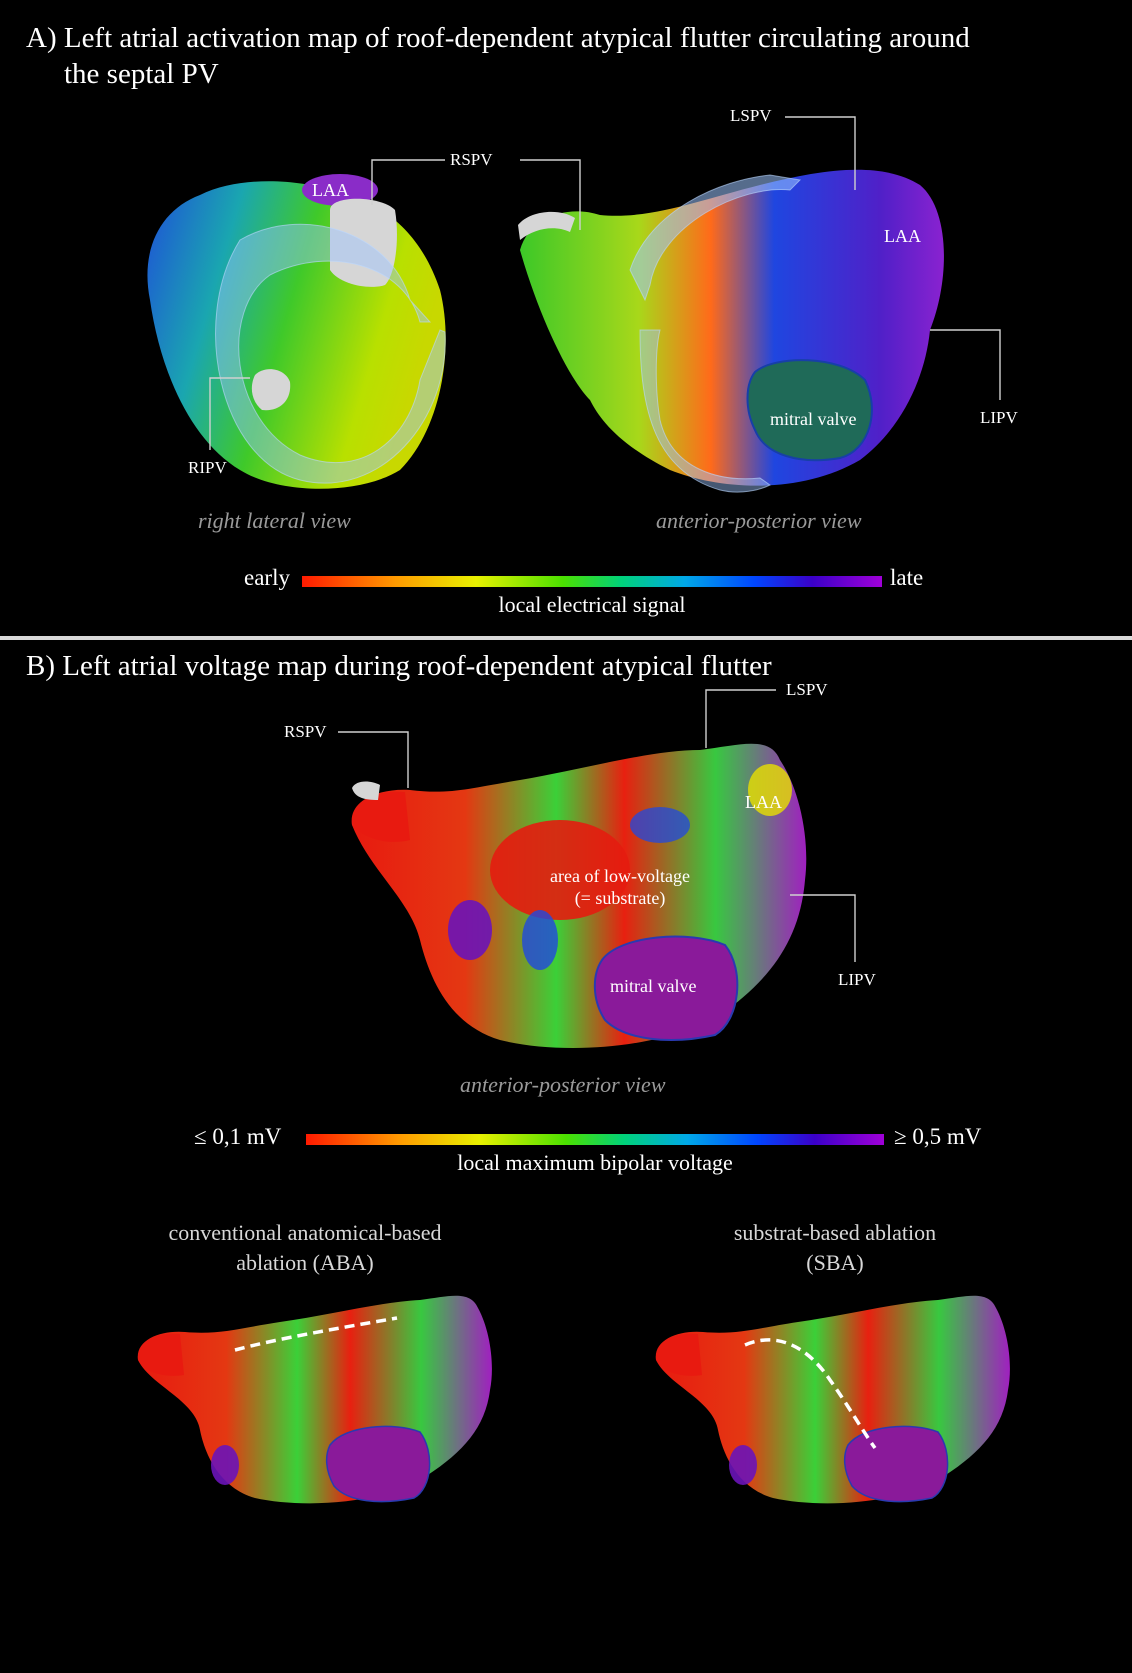  What do you see at coordinates (316, 1334) in the screenshot?
I see `aba-ablation-line` at bounding box center [316, 1334].